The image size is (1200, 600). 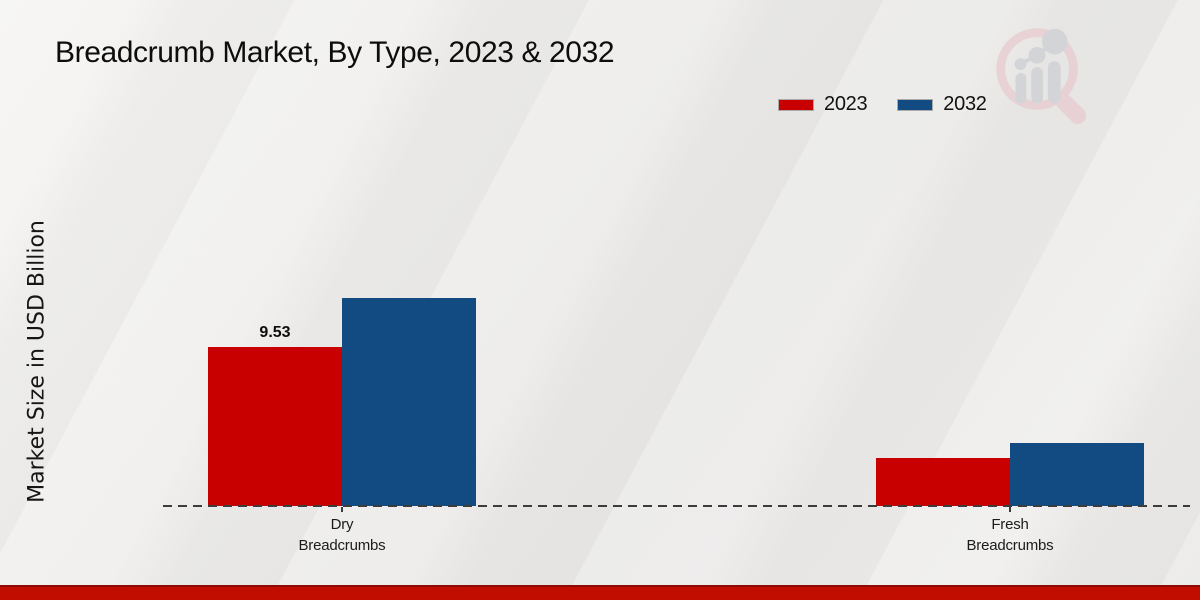 I want to click on legend-label-2023: 2023, so click(x=846, y=104).